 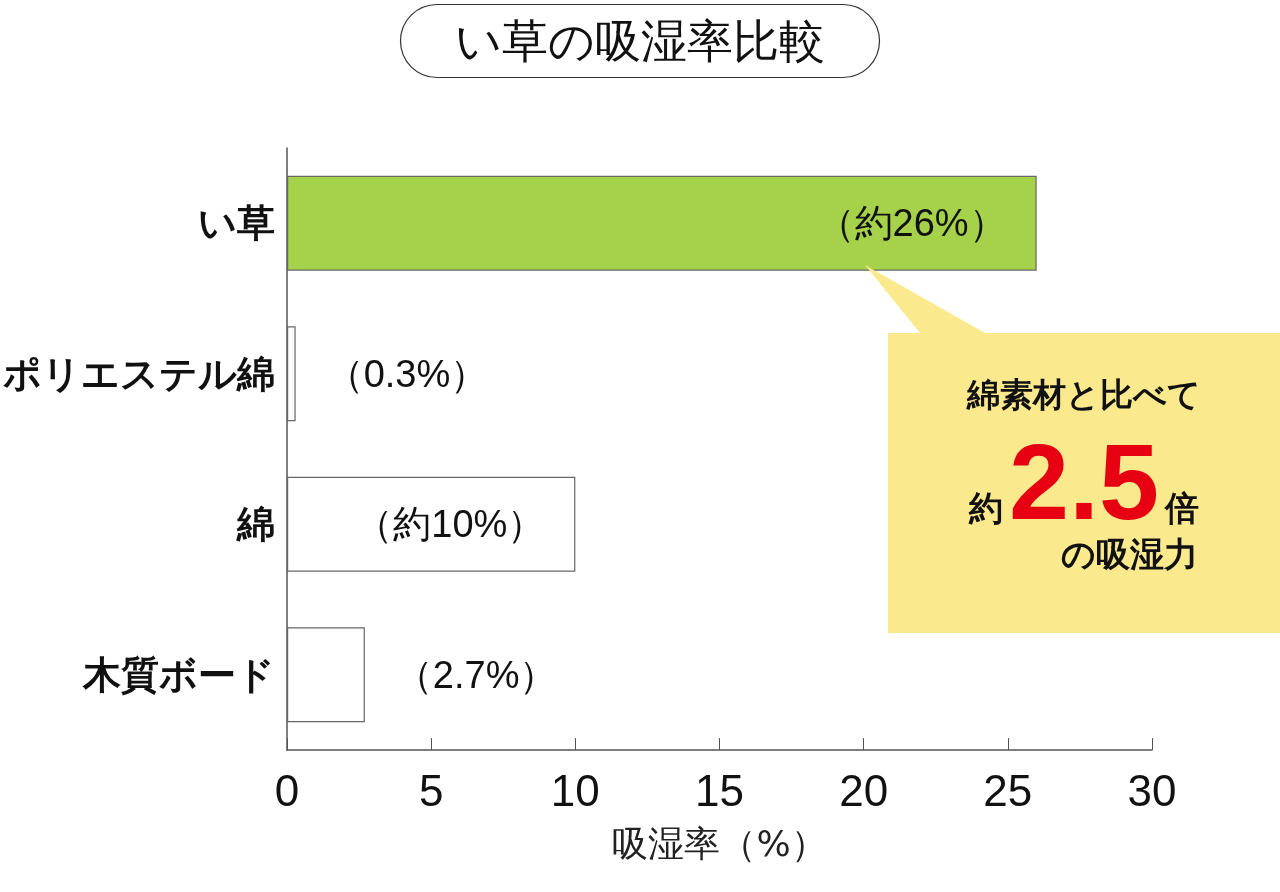 I want to click on data-label: （0.3%）, so click(x=407, y=373).